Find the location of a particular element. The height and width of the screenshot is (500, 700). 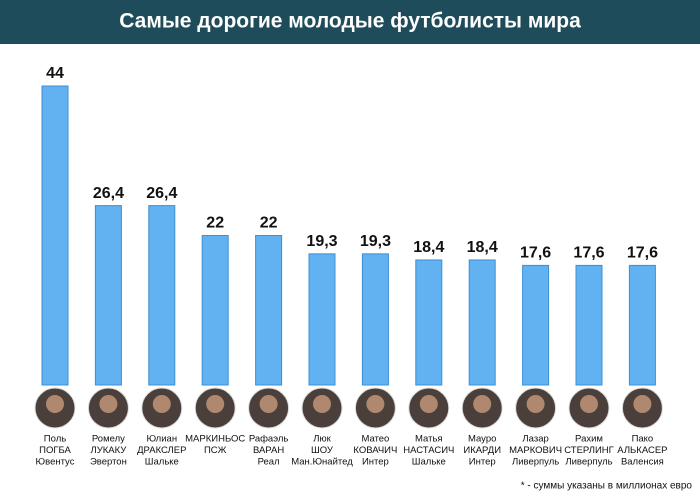

x-tick-label: Эвертон is located at coordinates (108, 462).